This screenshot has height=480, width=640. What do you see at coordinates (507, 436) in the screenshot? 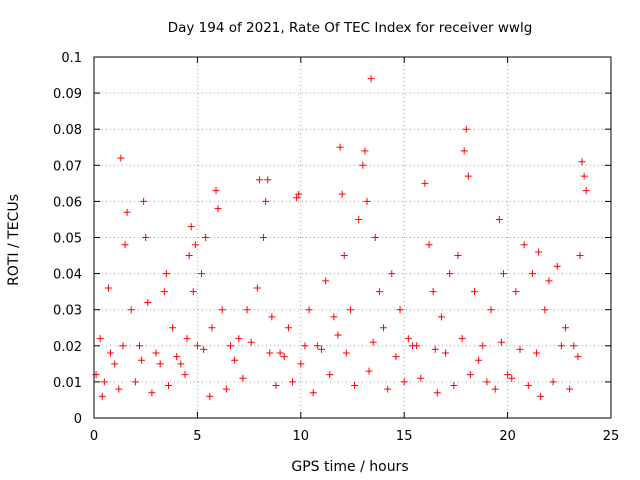
I see `x-tick-label: 20` at bounding box center [507, 436].